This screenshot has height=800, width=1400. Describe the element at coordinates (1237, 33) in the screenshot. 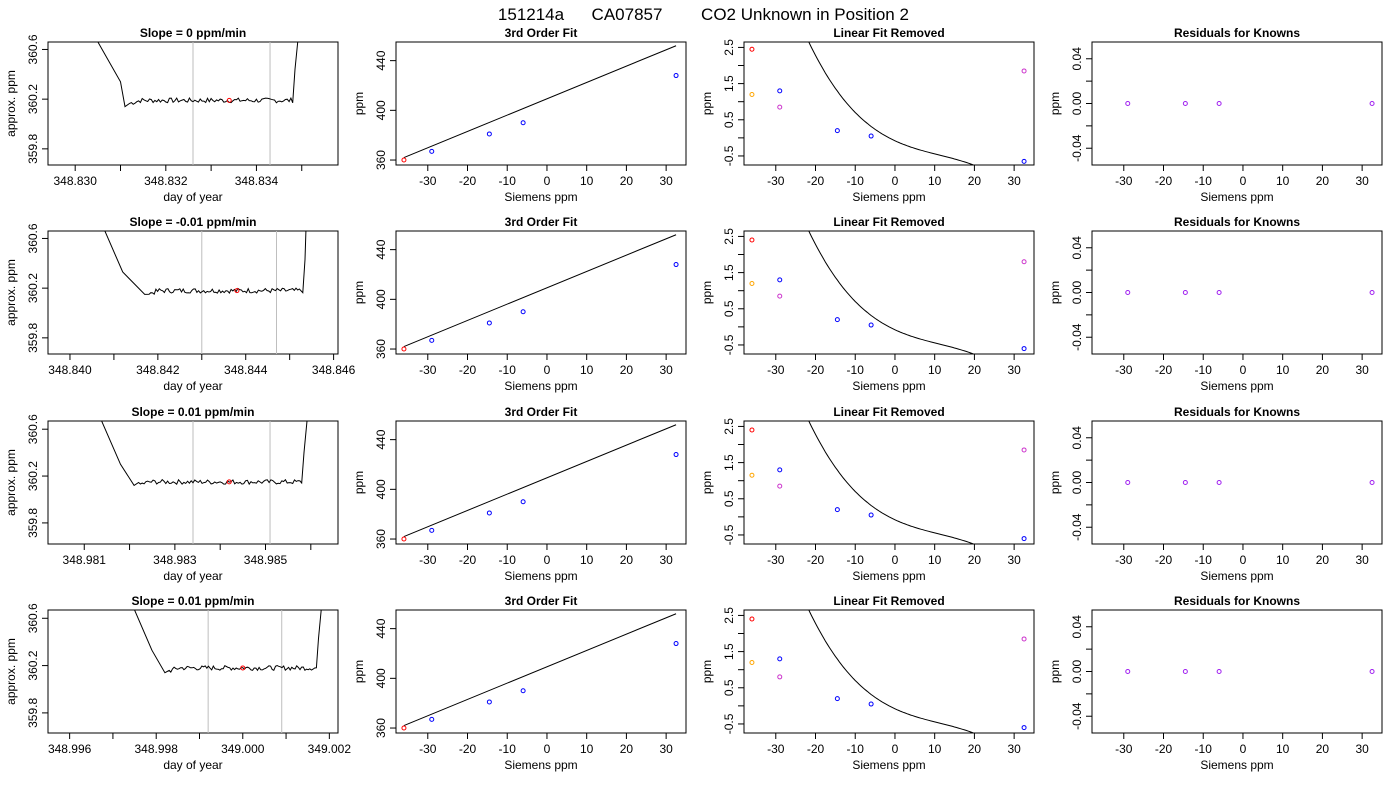

I see `panel-title: Residuals for Knowns` at that location.